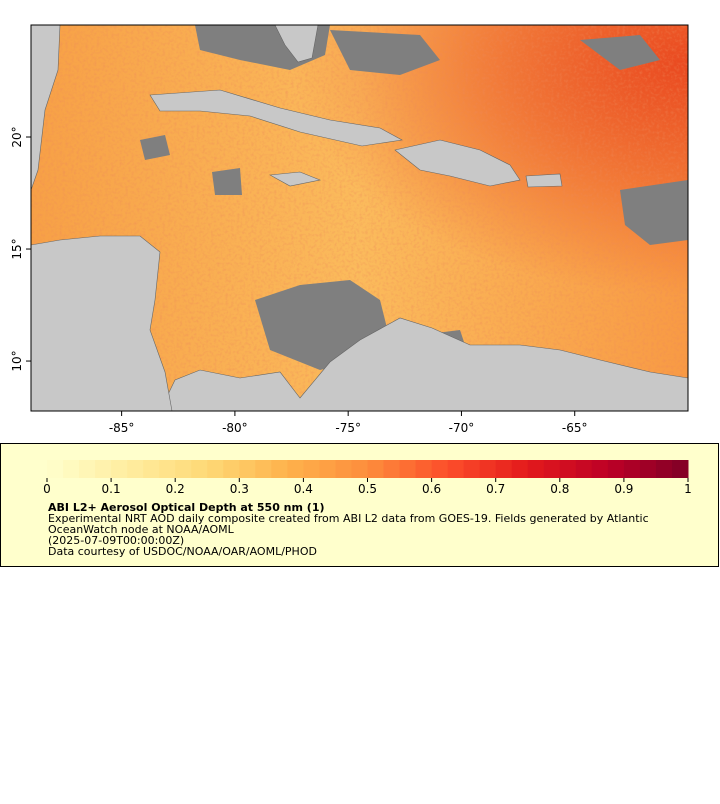  What do you see at coordinates (111, 489) in the screenshot?
I see `colorbar-tick-label: 0.1` at bounding box center [111, 489].